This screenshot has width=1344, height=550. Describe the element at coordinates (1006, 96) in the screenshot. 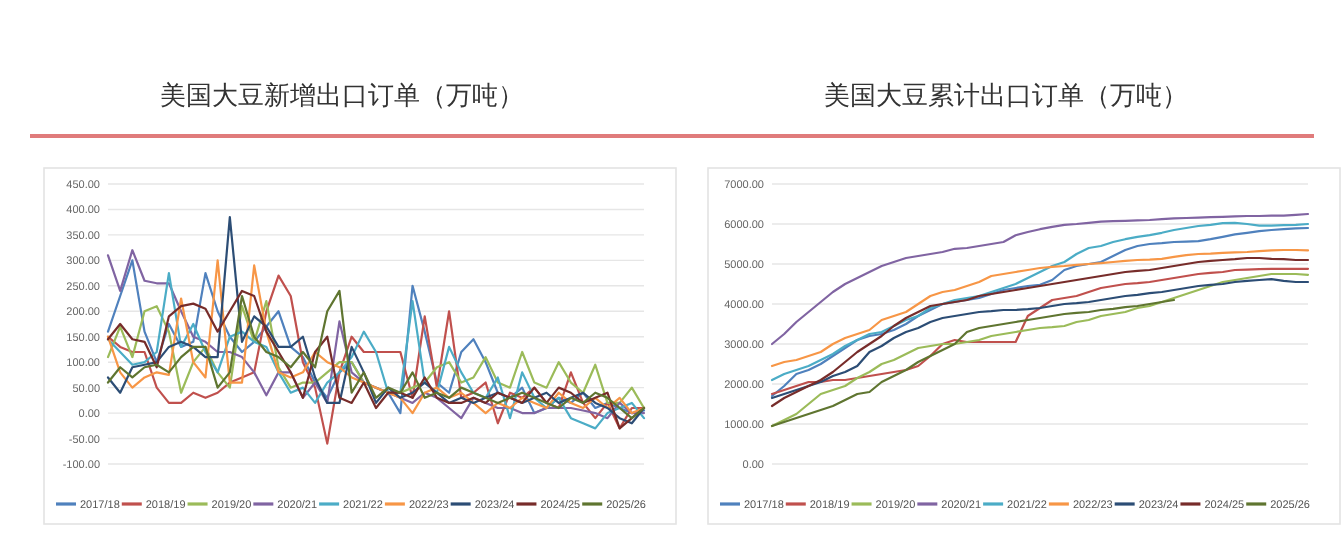

I see `chart-title: 美国大豆累计出口订单（万吨）` at that location.